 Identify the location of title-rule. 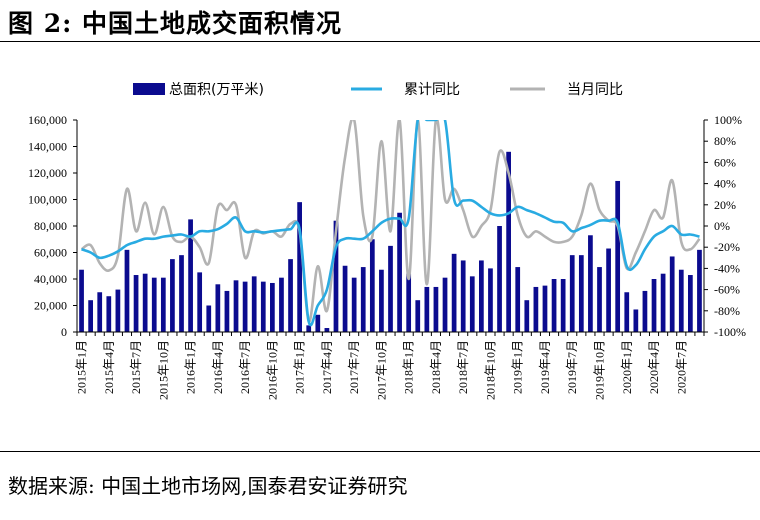
(380, 41).